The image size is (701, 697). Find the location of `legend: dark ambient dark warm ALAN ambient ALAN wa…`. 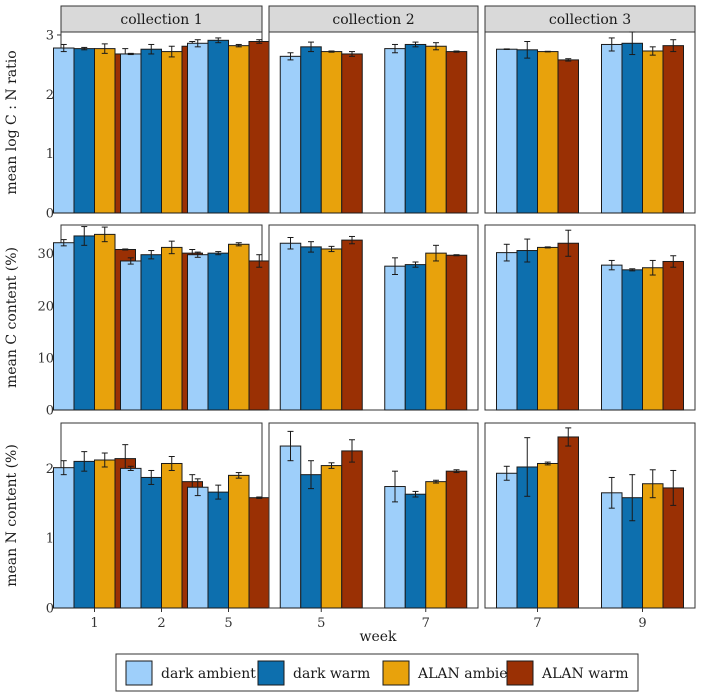

legend: dark ambient dark warm ALAN ambient ALAN wa… is located at coordinates (377, 672).